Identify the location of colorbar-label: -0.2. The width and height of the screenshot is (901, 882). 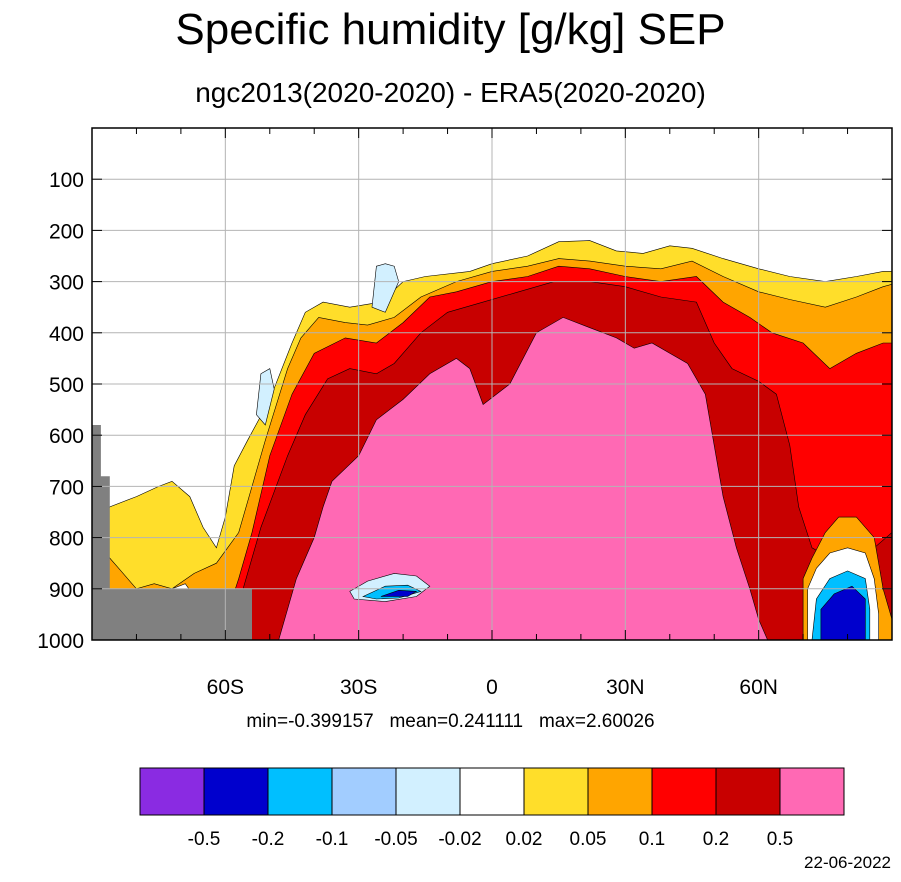
(268, 839).